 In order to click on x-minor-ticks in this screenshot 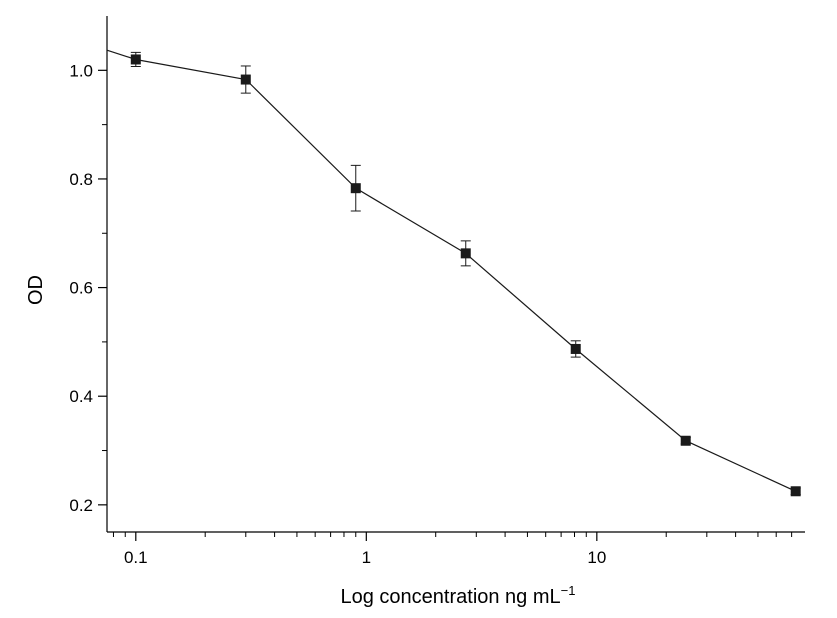, I will do `click(452, 534)`.